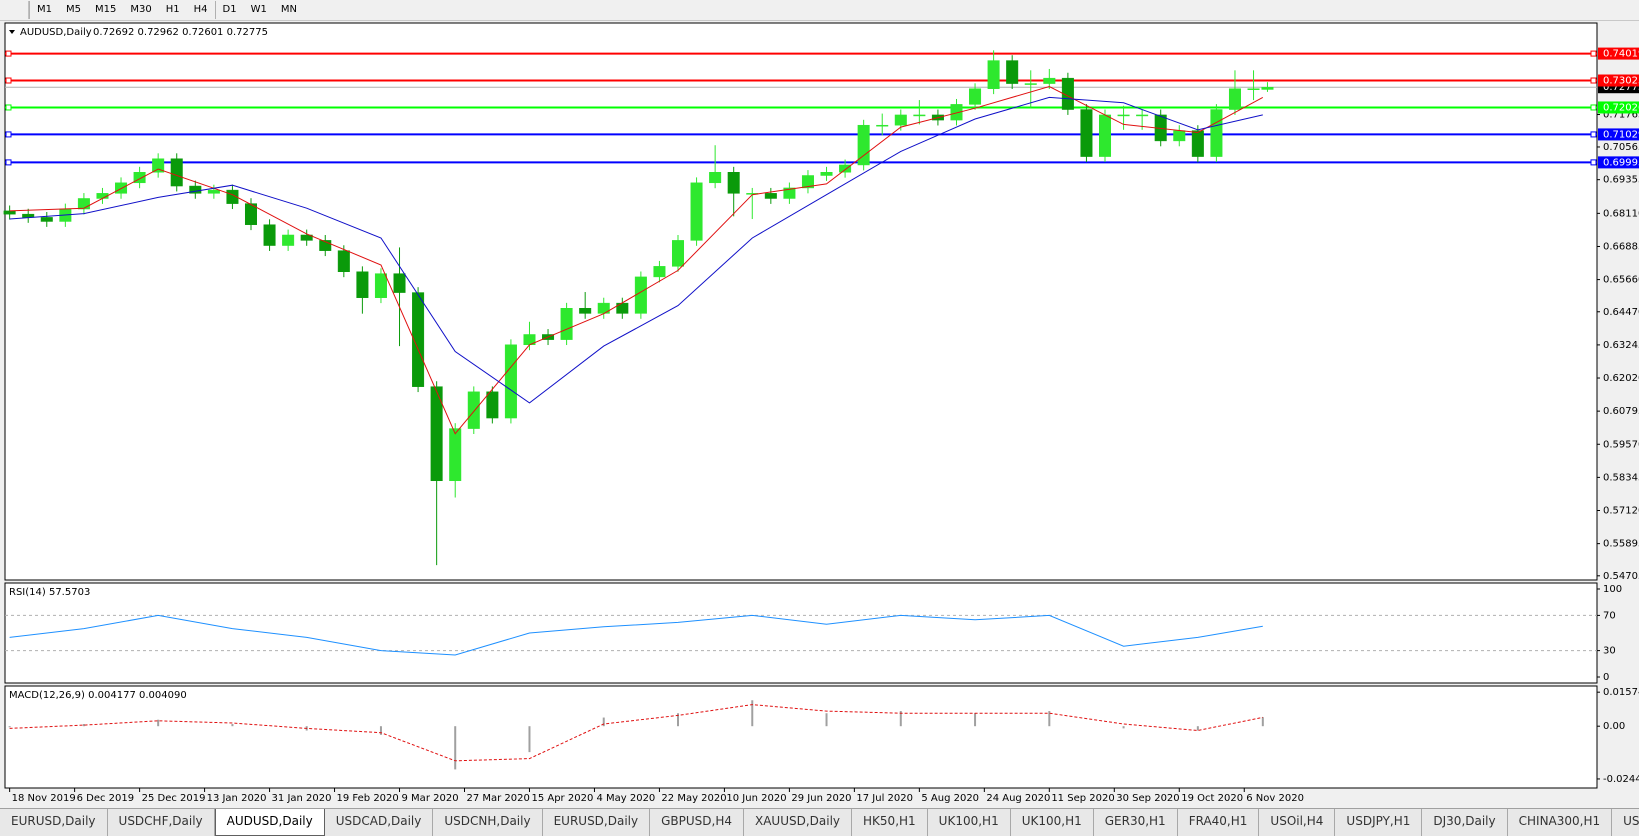  I want to click on timeframe-button: M1, so click(44, 10).